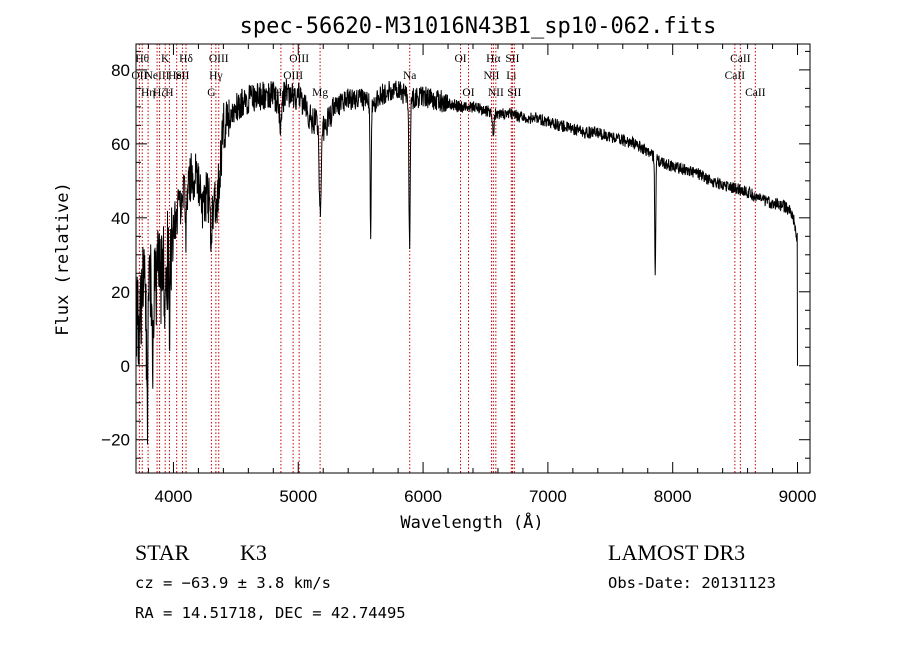  Describe the element at coordinates (423, 496) in the screenshot. I see `x-tick-label: 6000` at that location.